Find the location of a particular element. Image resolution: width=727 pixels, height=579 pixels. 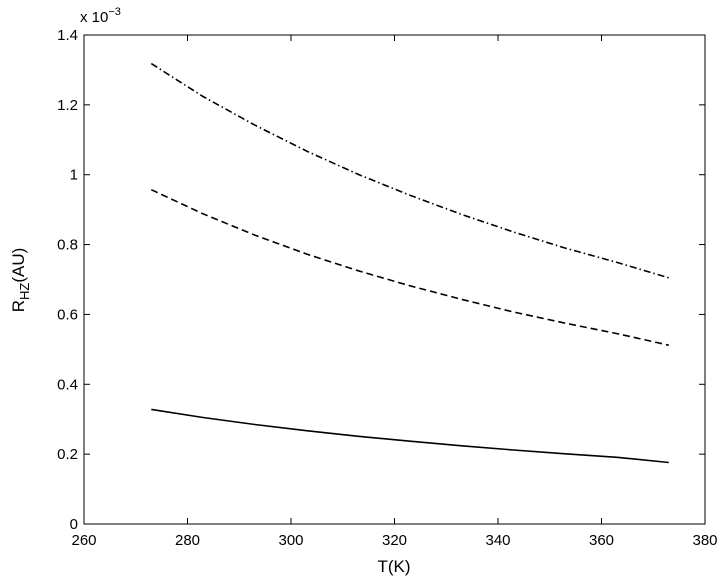

y-tick-label: 0.2 is located at coordinates (67, 454).